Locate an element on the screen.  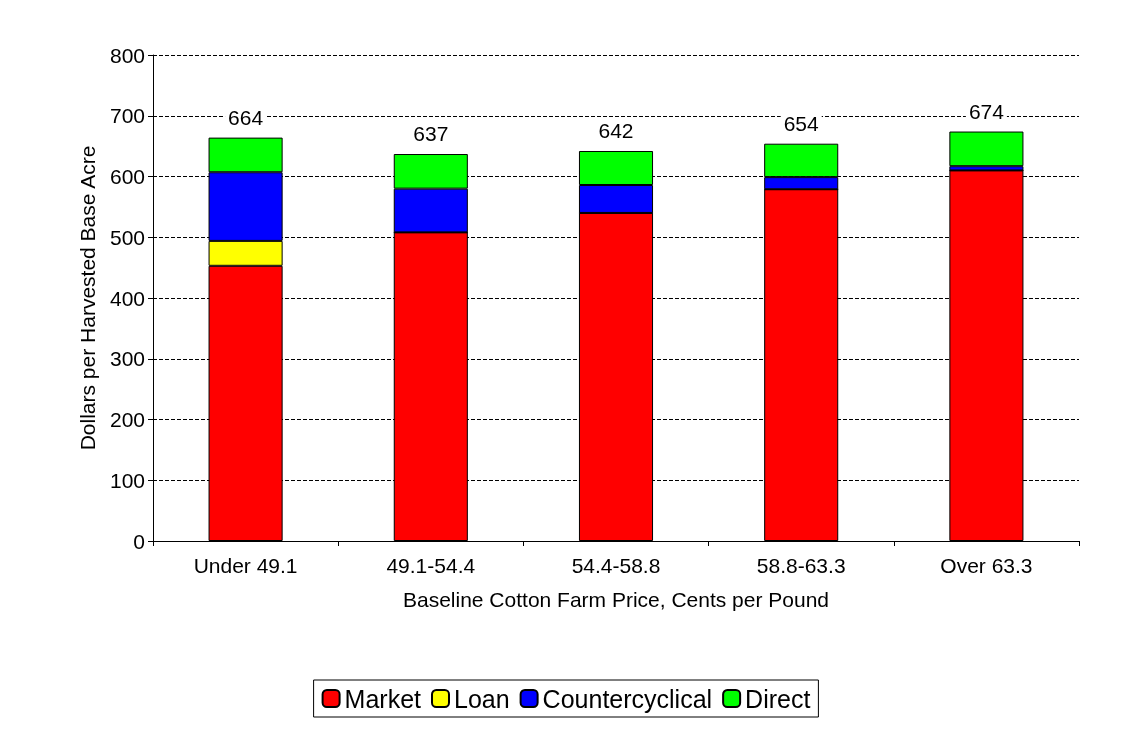
total-label: 664 is located at coordinates (246, 117).